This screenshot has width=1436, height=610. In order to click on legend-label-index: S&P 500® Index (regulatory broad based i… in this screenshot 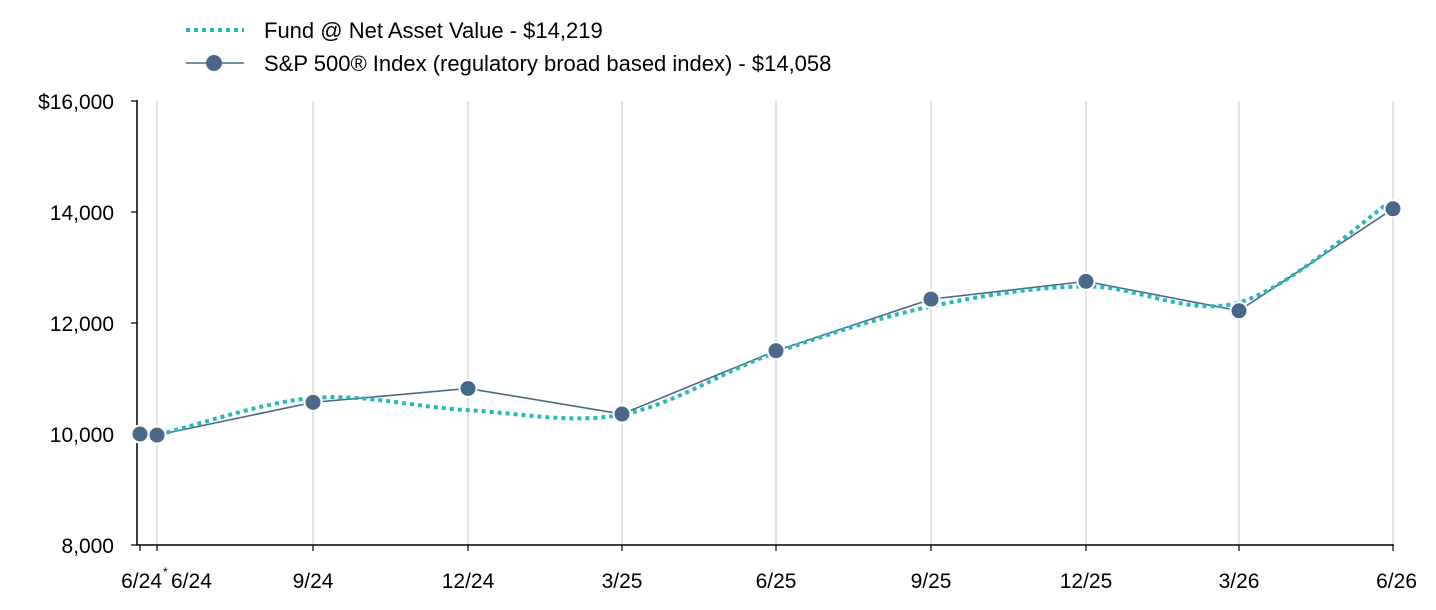, I will do `click(547, 63)`.